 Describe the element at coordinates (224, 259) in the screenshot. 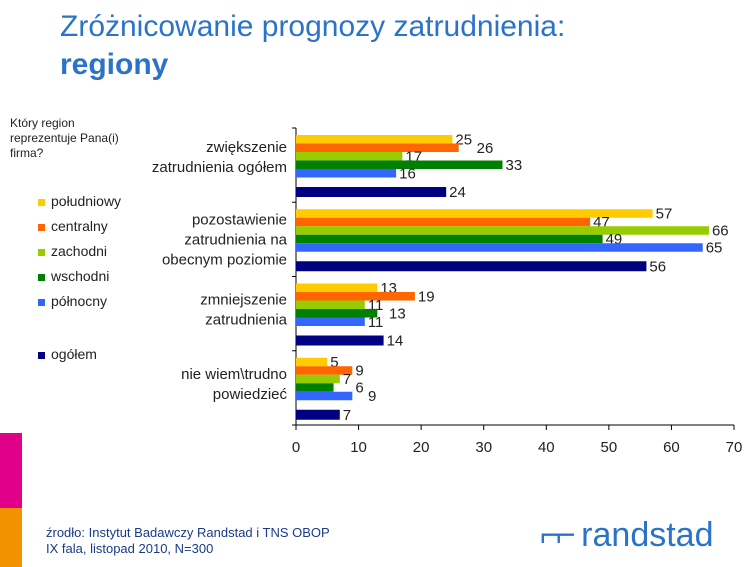

I see `category-label: obecnym poziomie` at that location.